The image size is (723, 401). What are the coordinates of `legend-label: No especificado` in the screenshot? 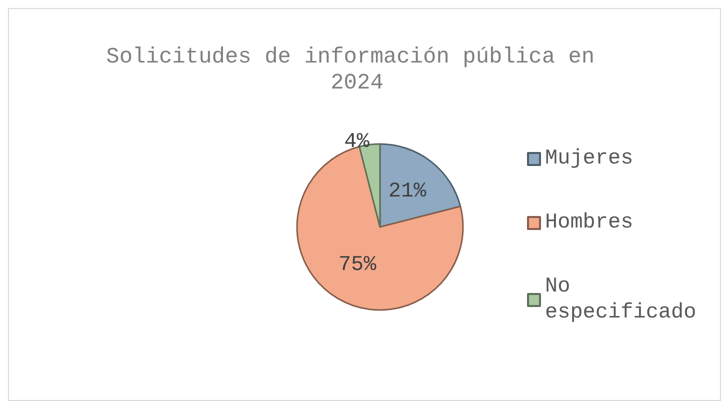 It's located at (620, 300).